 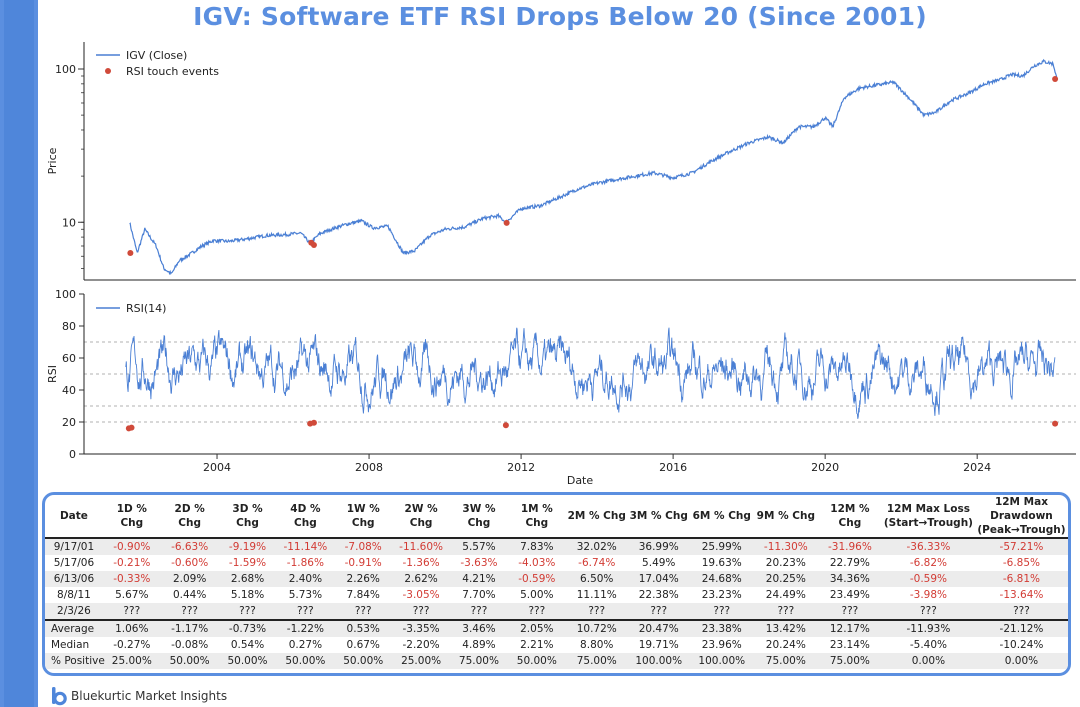 What do you see at coordinates (74, 628) in the screenshot?
I see `stats-row-label: Average` at bounding box center [74, 628].